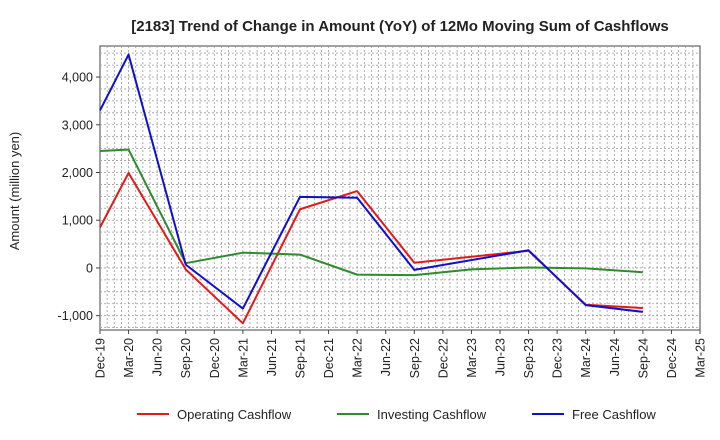 The width and height of the screenshot is (720, 440). Describe the element at coordinates (615, 357) in the screenshot. I see `x-tick-label: Jun-24` at that location.